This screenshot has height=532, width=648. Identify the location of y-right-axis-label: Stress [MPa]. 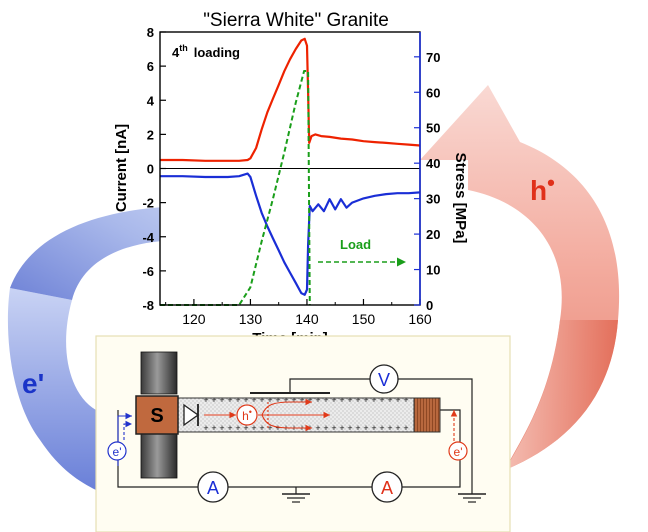
(460, 198).